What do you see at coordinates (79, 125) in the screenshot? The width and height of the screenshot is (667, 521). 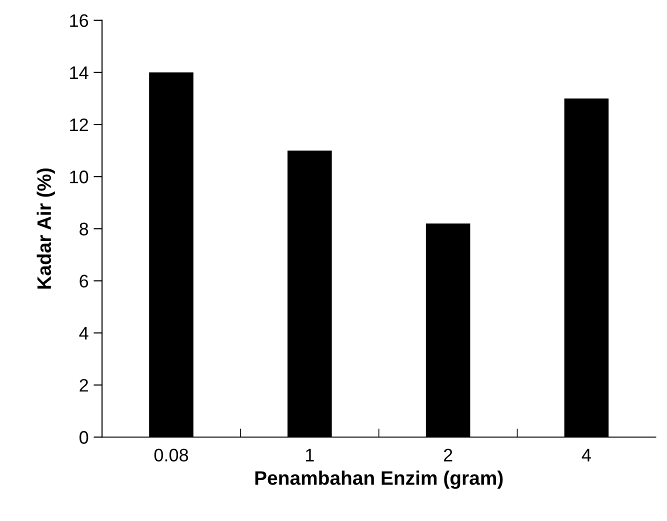 I see `y-tick-label: 12` at bounding box center [79, 125].